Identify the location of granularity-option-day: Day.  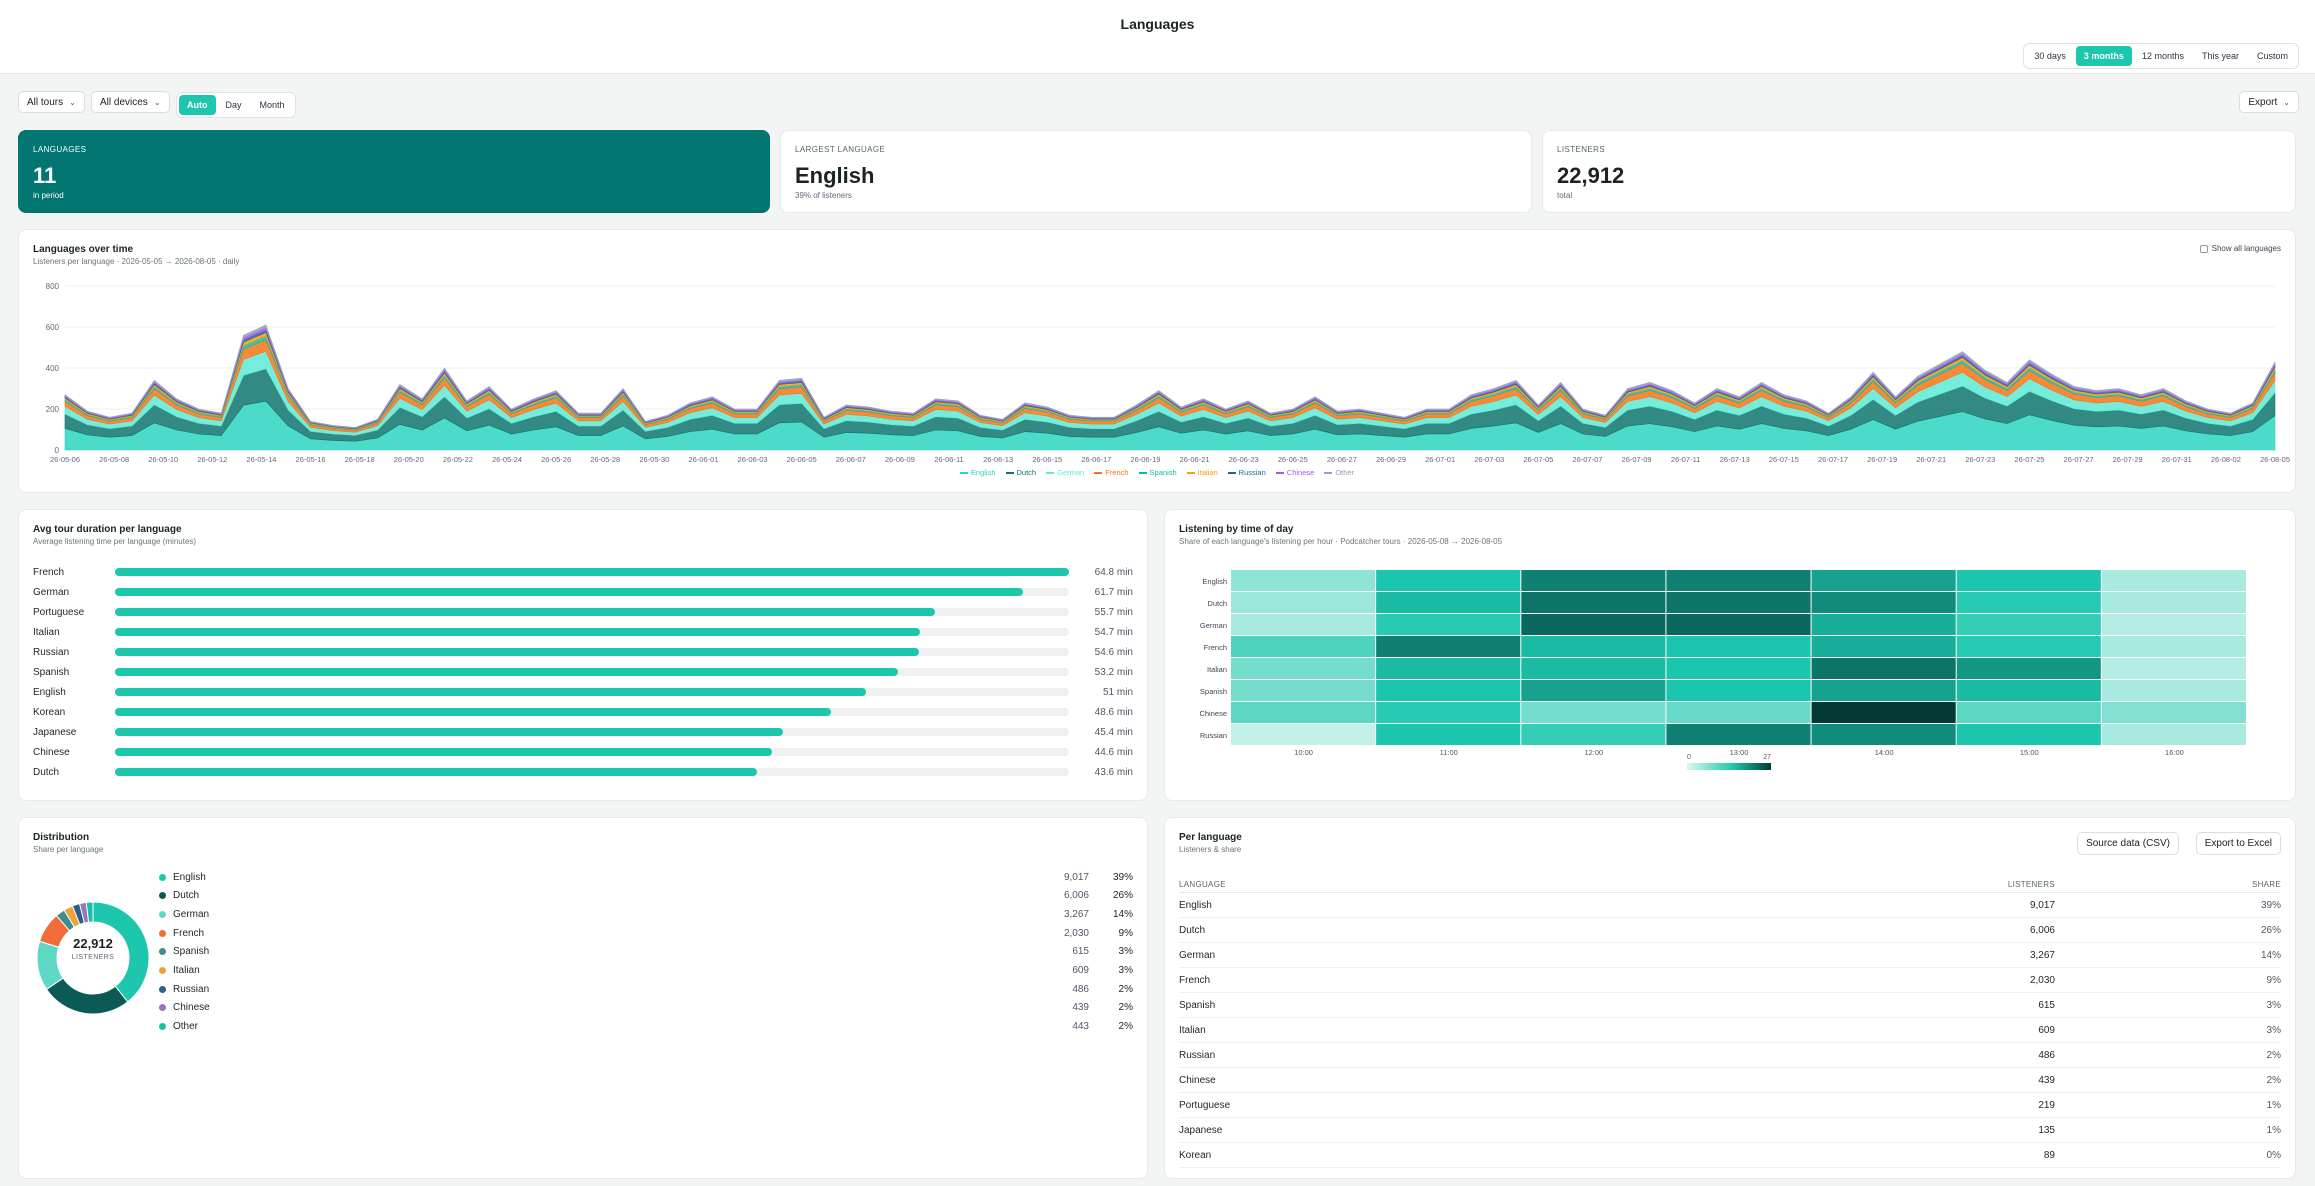
(233, 105).